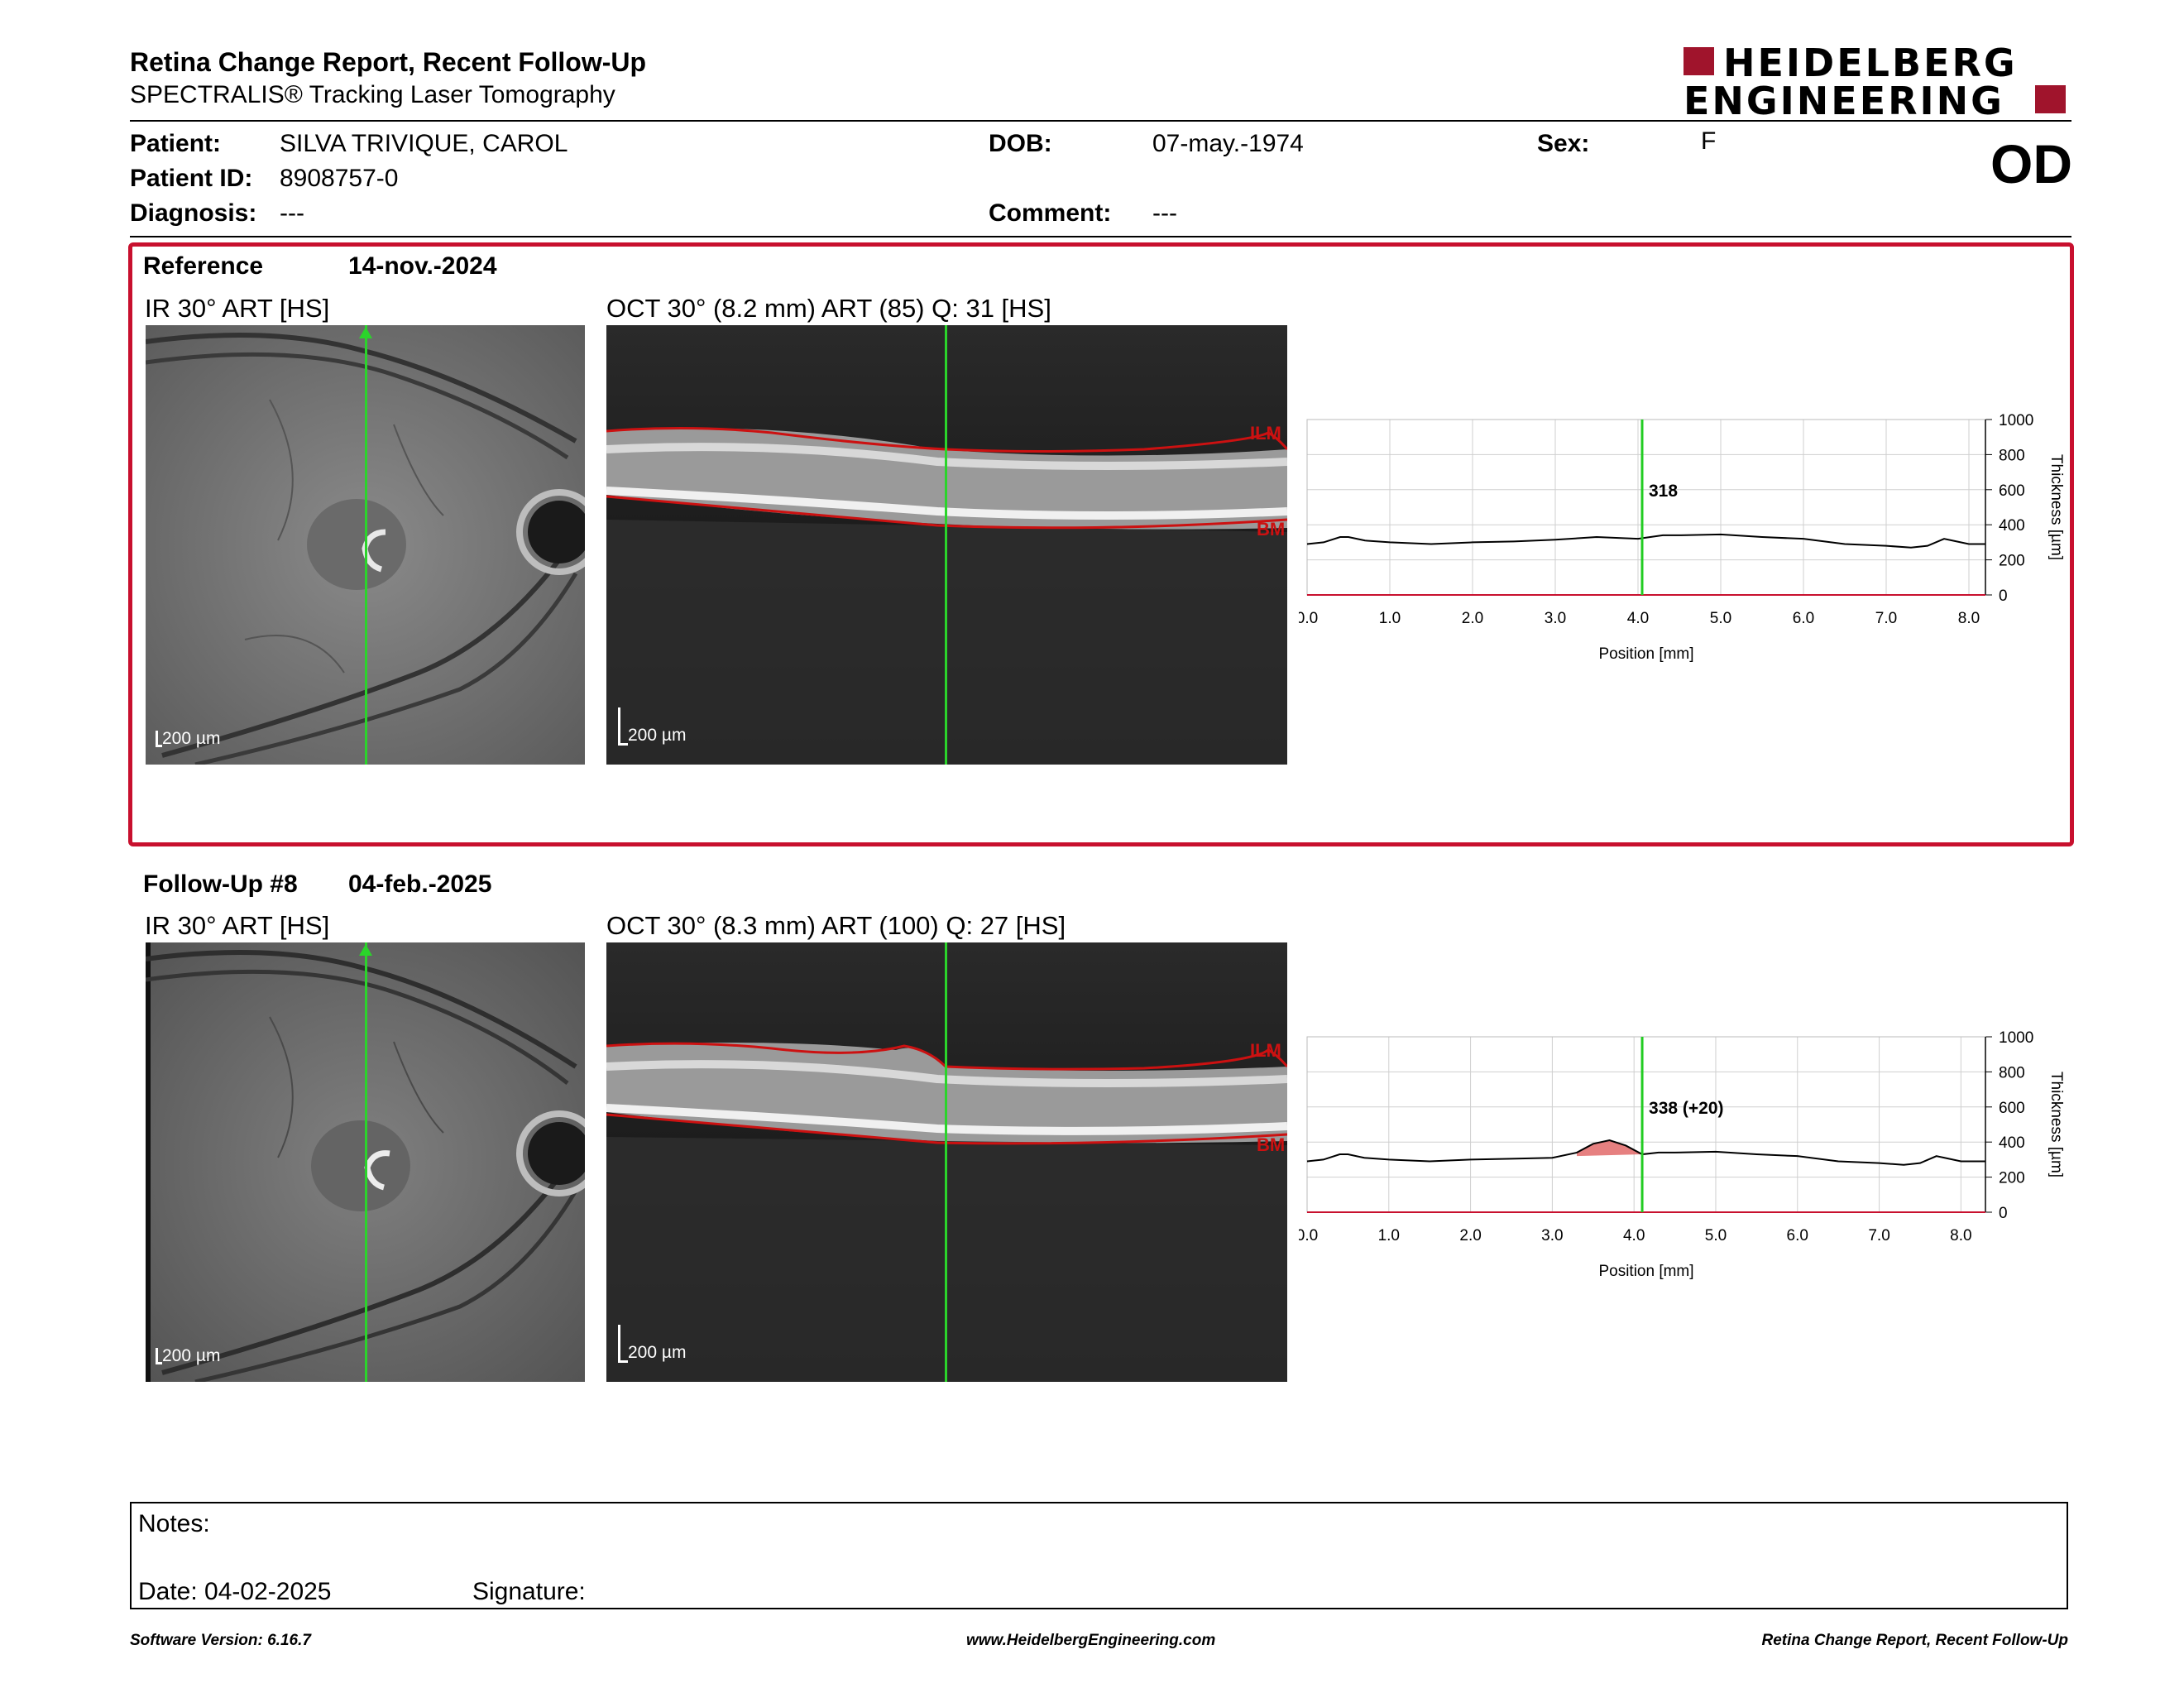 Image resolution: width=2184 pixels, height=1688 pixels. I want to click on ref-oct-title: OCT 30° (8.2 mm) ART (85) Q: 31 [HS], so click(828, 308).